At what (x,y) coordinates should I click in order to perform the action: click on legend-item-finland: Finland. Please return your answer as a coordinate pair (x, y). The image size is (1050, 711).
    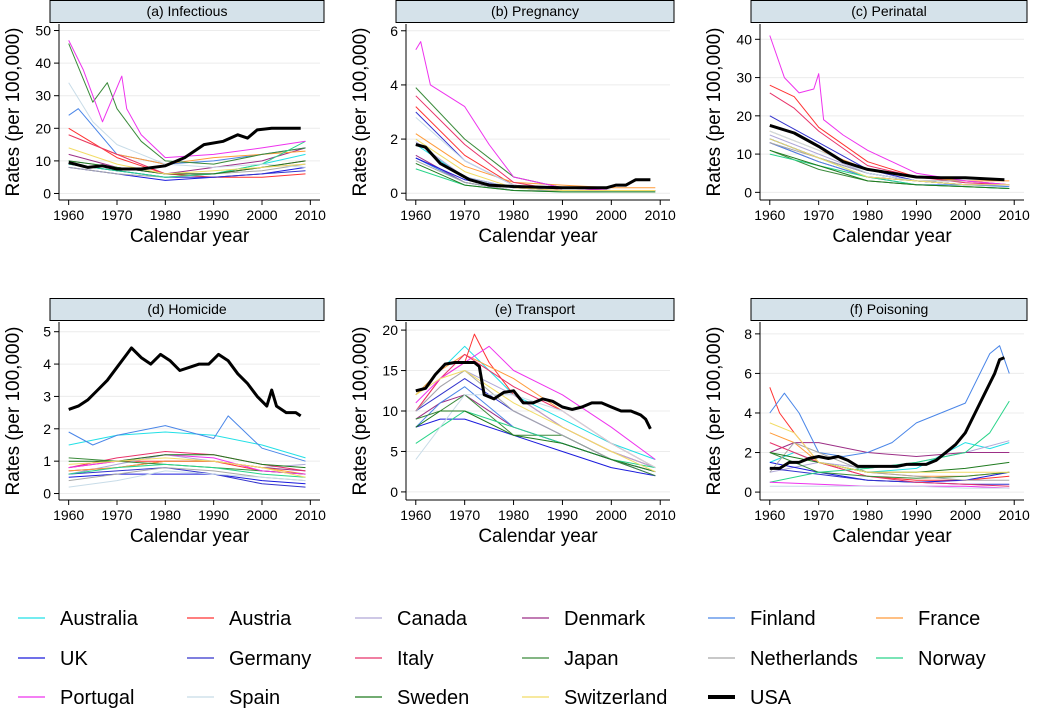
    Looking at the image, I should click on (762, 619).